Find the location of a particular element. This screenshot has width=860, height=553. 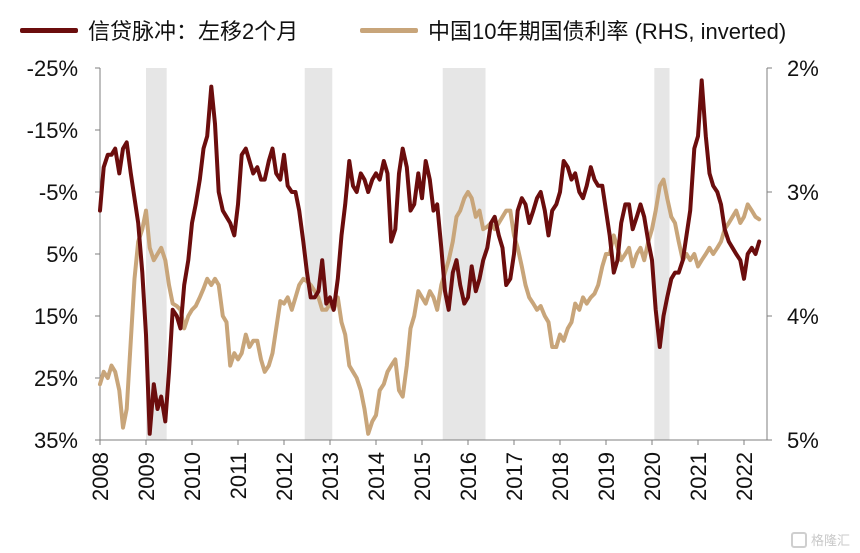

x-tick-label: 2011 is located at coordinates (238, 475).